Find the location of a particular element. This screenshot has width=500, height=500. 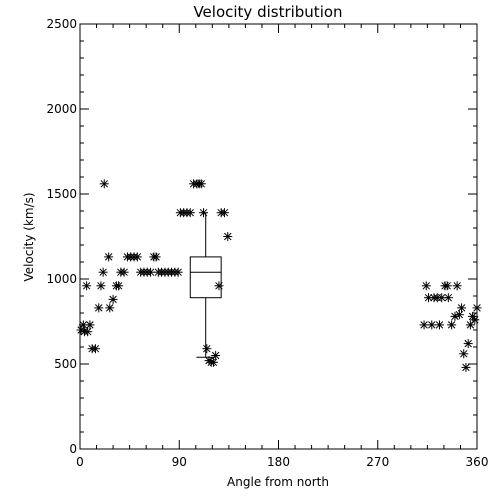

box-plot is located at coordinates (205, 285).